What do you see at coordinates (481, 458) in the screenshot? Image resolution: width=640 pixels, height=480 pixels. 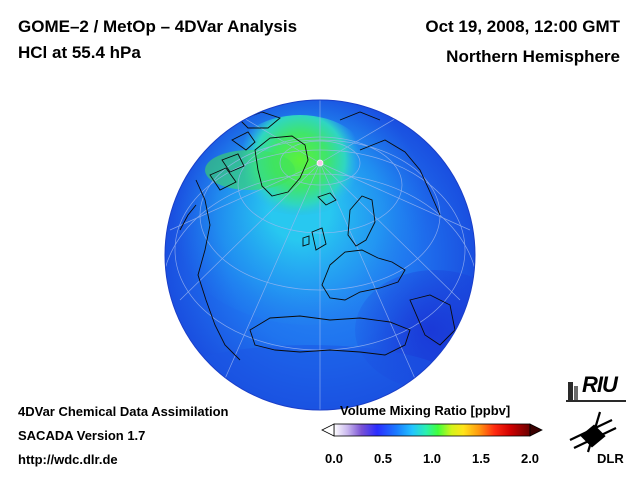 I see `colorbar-tick-label: 1.5` at bounding box center [481, 458].